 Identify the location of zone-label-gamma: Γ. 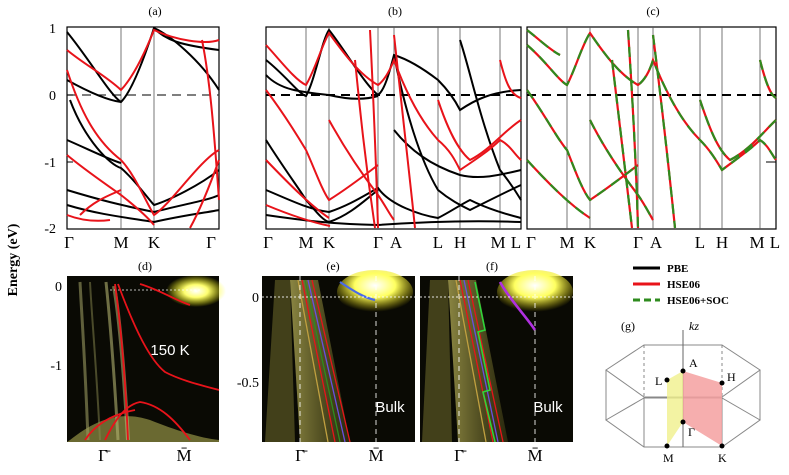
(691, 432).